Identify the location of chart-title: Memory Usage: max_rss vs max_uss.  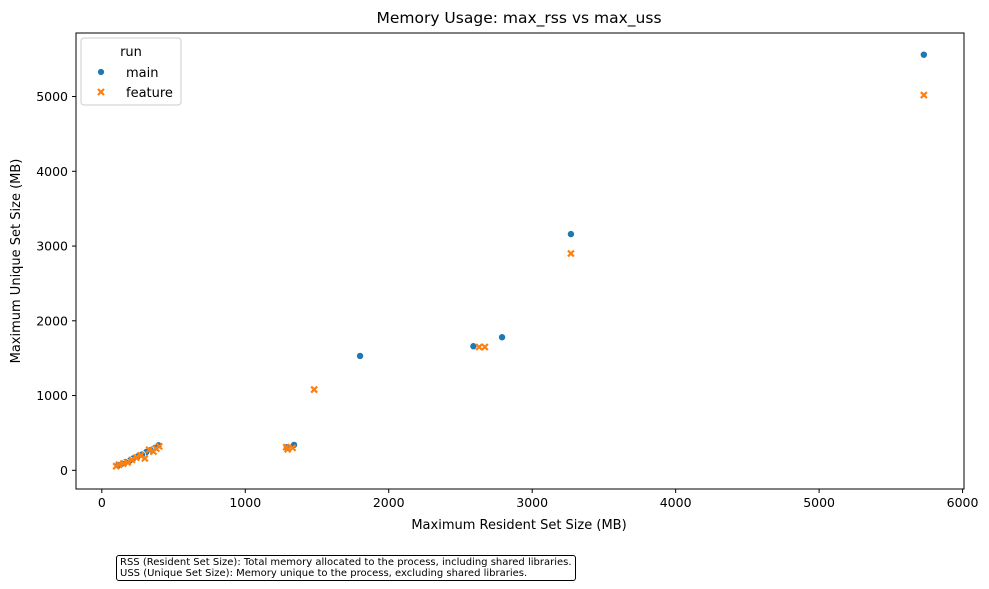
(518, 18).